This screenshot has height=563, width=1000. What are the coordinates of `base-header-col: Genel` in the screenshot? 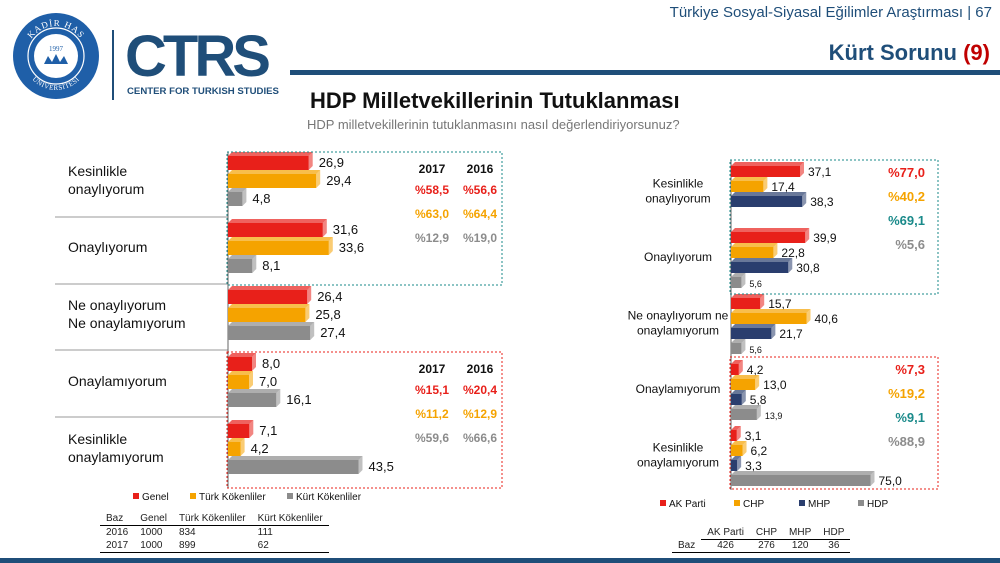 It's located at (153, 519).